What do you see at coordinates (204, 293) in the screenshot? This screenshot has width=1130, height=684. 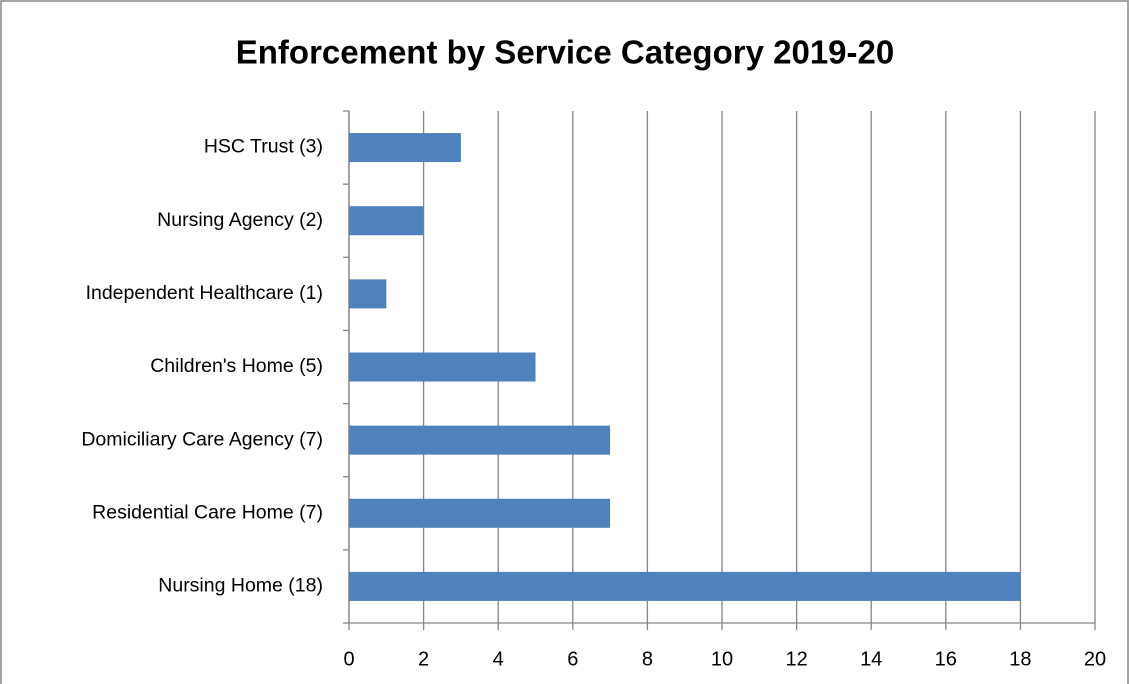 I see `y-tick-label: Independent Healthcare (1)` at bounding box center [204, 293].